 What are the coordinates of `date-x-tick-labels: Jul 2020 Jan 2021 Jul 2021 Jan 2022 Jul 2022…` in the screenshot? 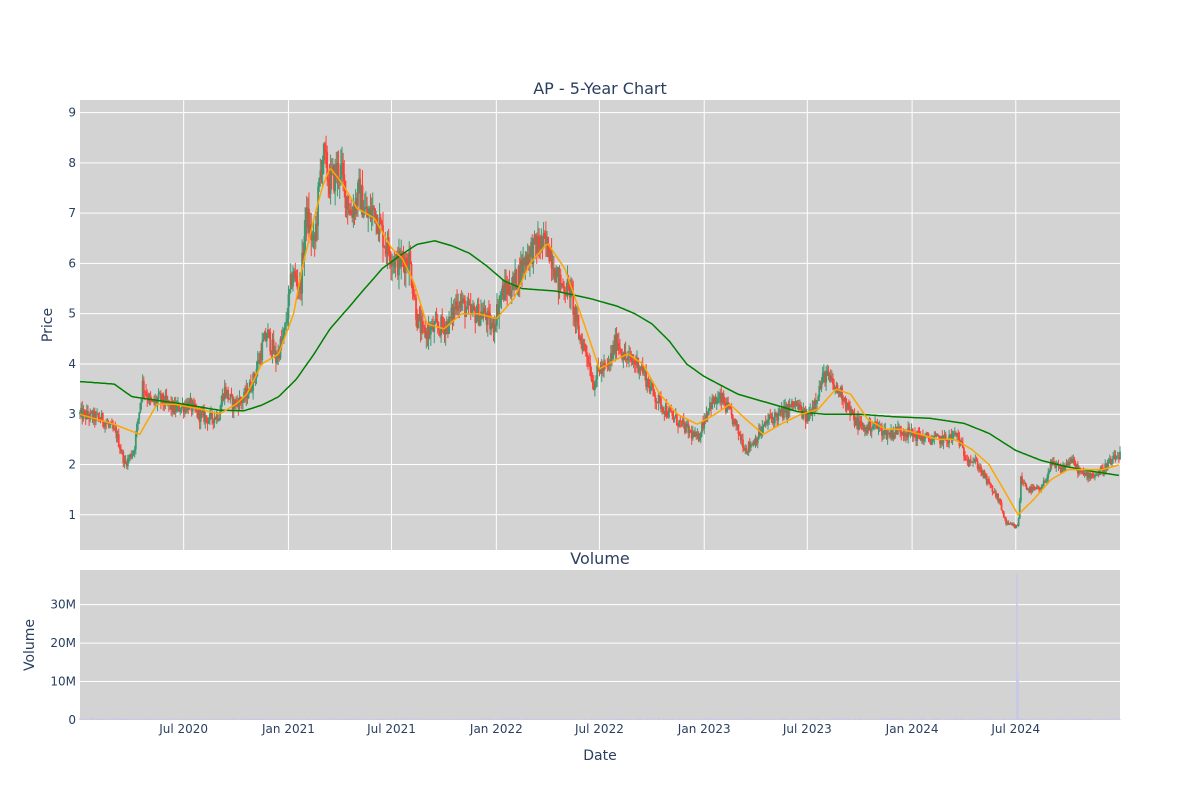 It's located at (599, 729).